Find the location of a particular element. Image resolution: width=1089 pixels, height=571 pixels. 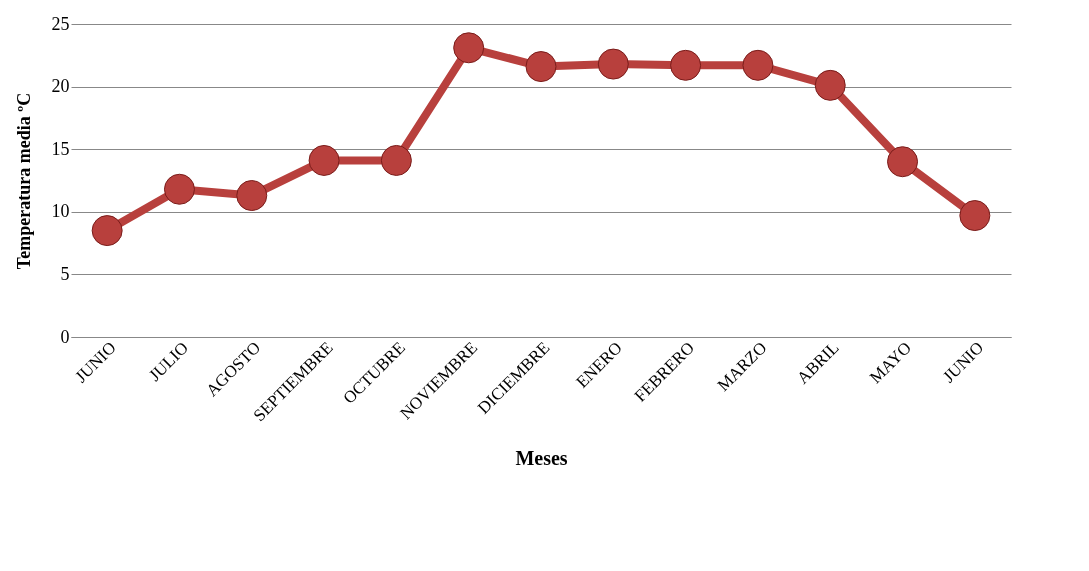

y-tick-label: 15 is located at coordinates (60, 148).